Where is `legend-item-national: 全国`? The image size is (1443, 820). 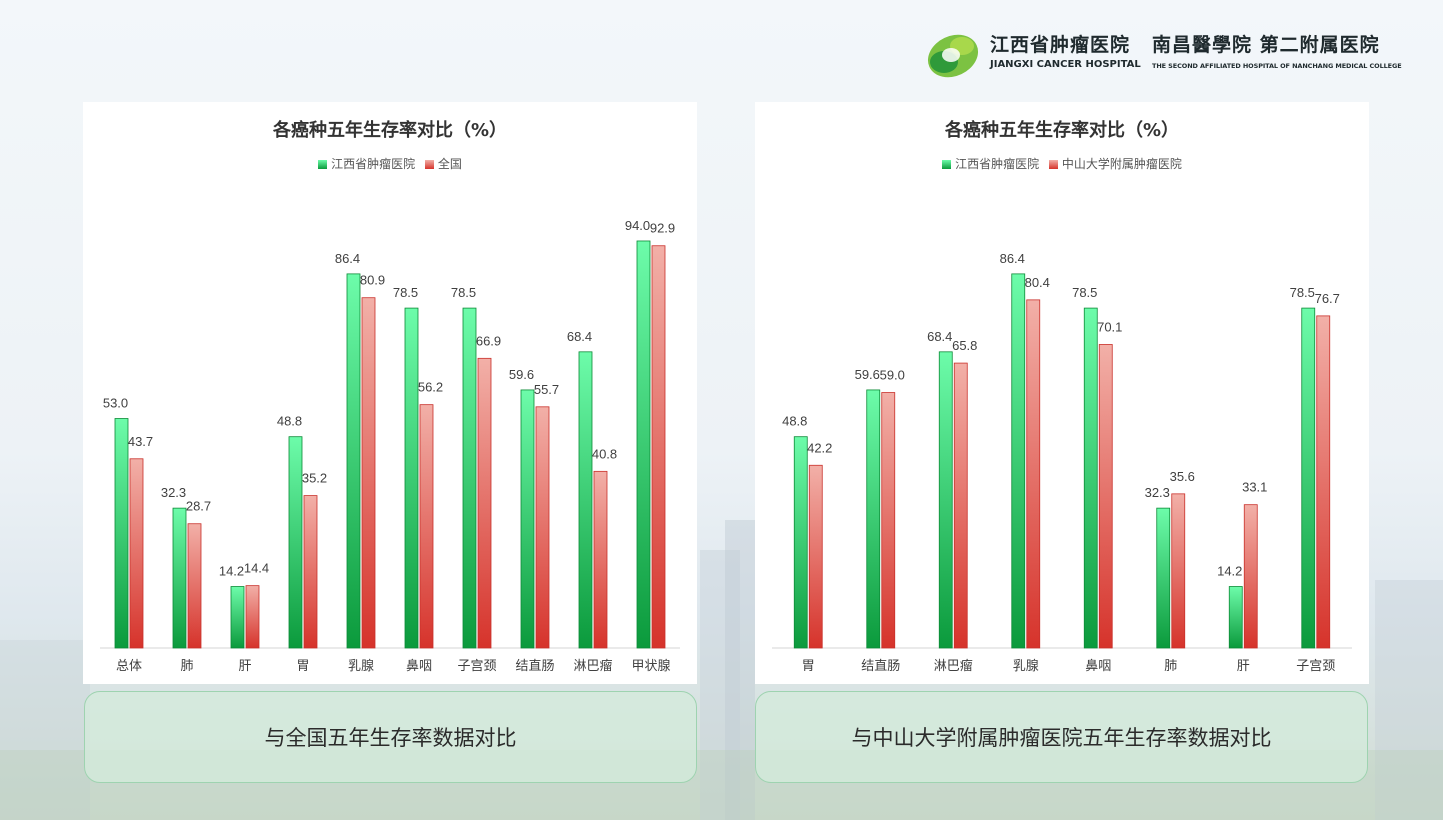
legend-item-national: 全国 is located at coordinates (443, 163).